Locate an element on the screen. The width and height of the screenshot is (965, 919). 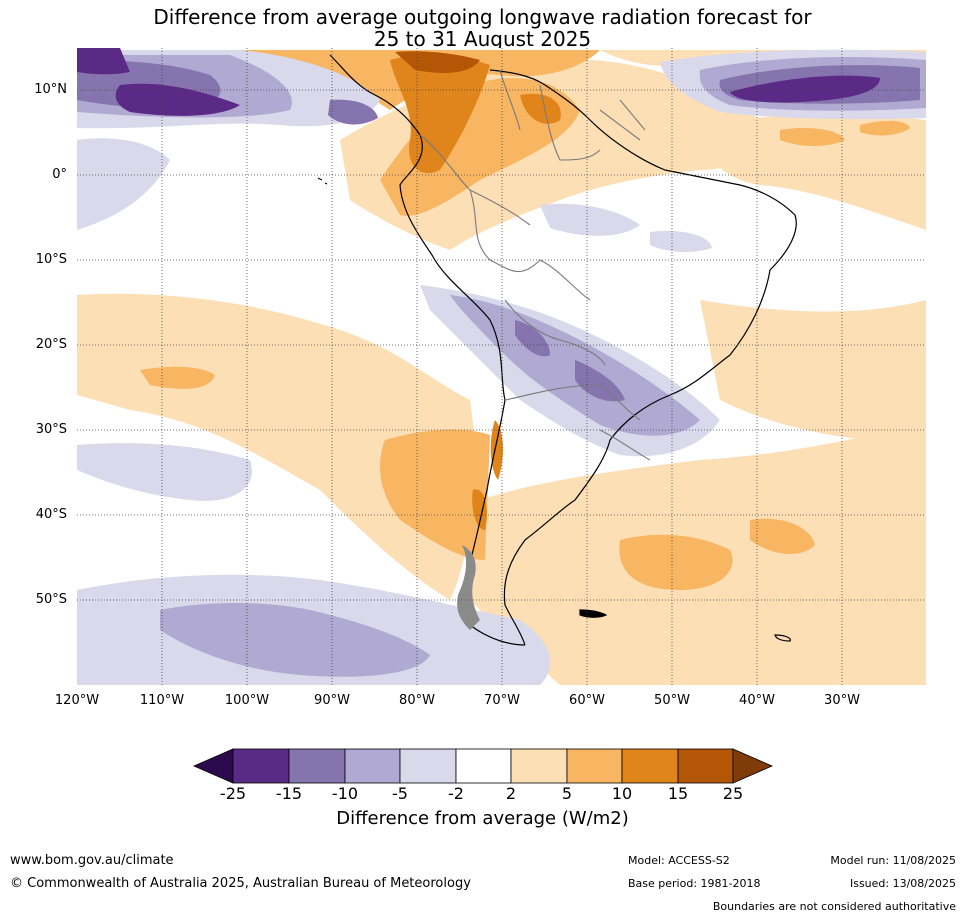
colorbar-tick: 10 is located at coordinates (622, 793).